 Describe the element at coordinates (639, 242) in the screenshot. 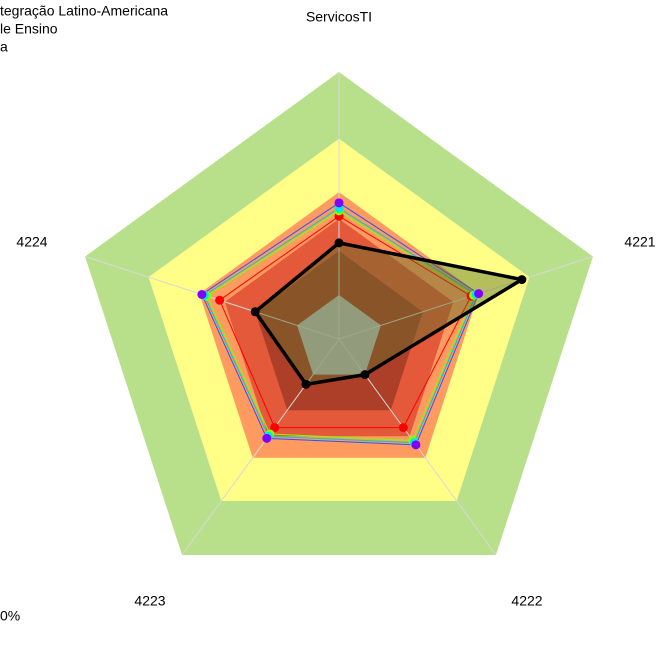

I see `axis-label: 4221` at that location.